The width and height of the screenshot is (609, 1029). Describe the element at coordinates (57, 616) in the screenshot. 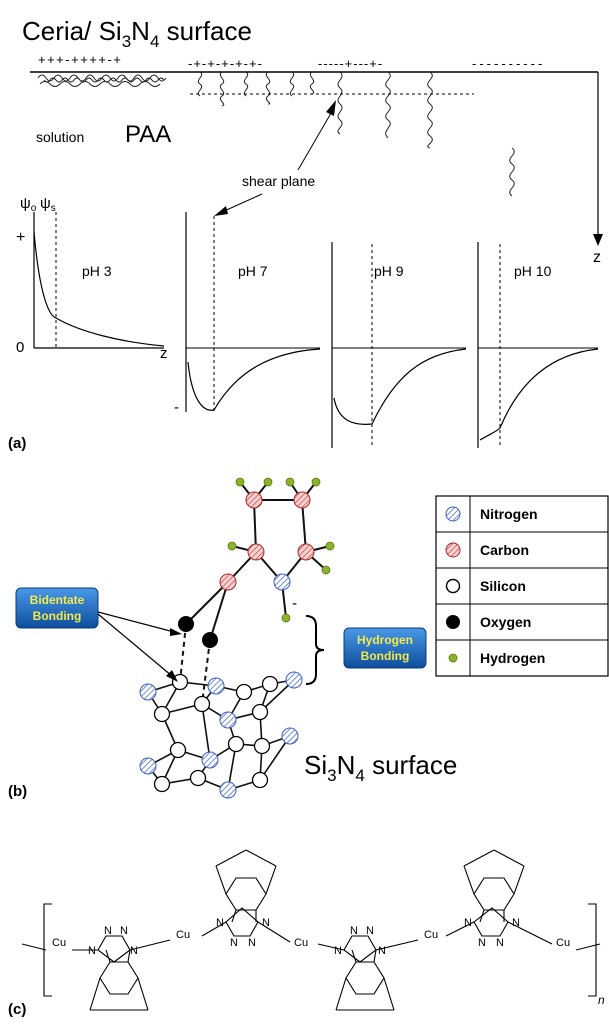

I see `bidentate-line2: Bonding` at that location.